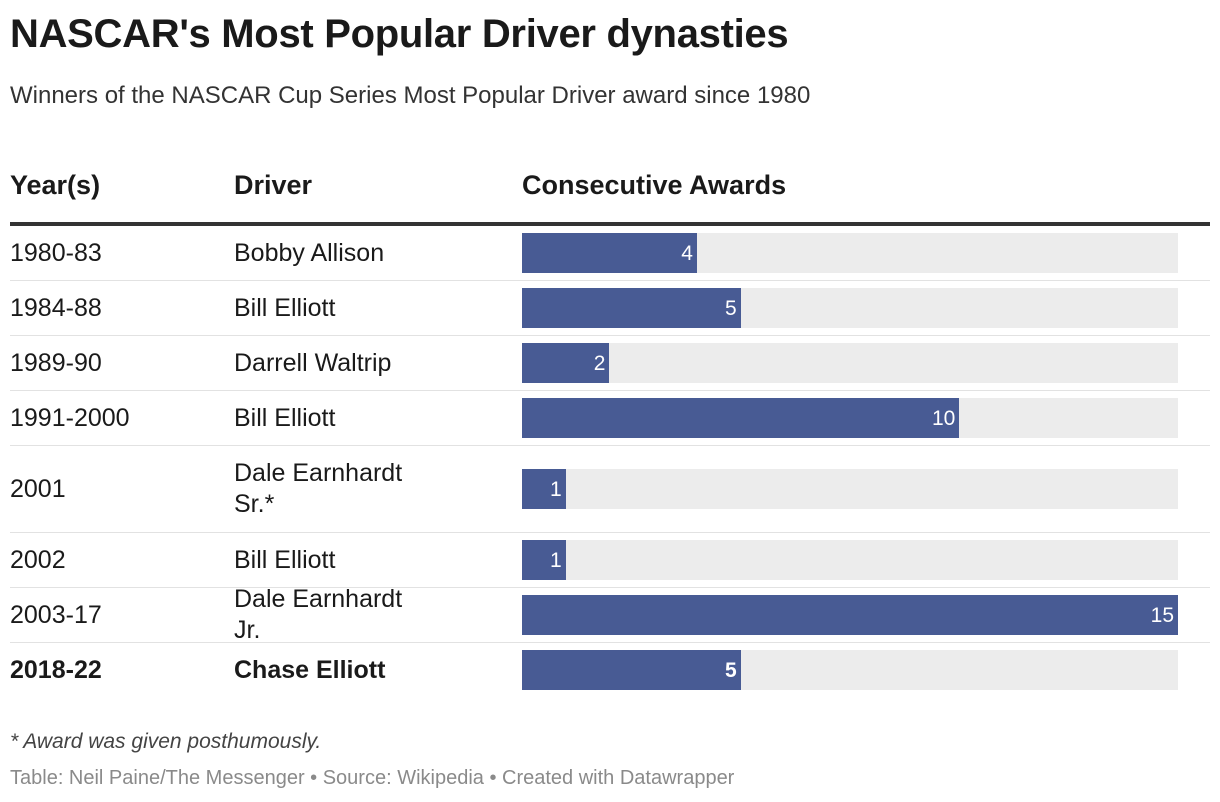 The image size is (1220, 802). I want to click on table-row: 2001 Dale Earnhardt Sr.* 1, so click(610, 489).